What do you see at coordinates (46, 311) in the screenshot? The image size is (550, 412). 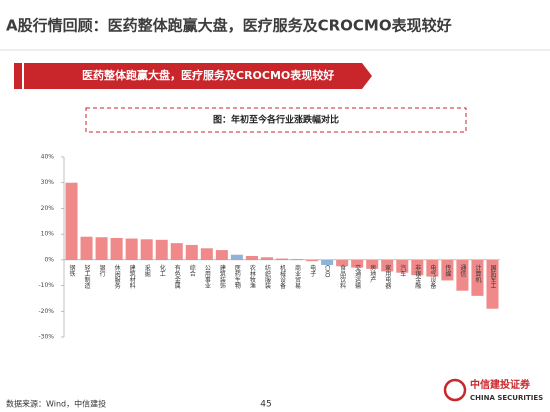 I see `y-tick-label: -20%` at bounding box center [46, 311].